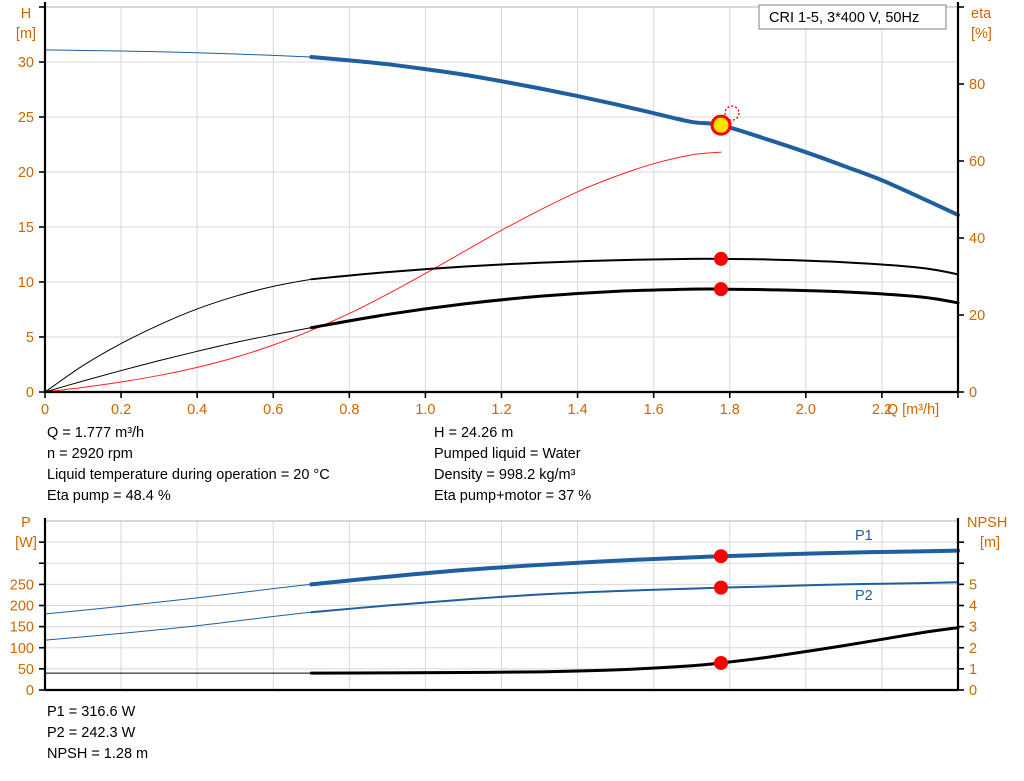 Image resolution: width=1024 pixels, height=781 pixels. Describe the element at coordinates (981, 14) in the screenshot. I see `right-axis-name: eta` at that location.